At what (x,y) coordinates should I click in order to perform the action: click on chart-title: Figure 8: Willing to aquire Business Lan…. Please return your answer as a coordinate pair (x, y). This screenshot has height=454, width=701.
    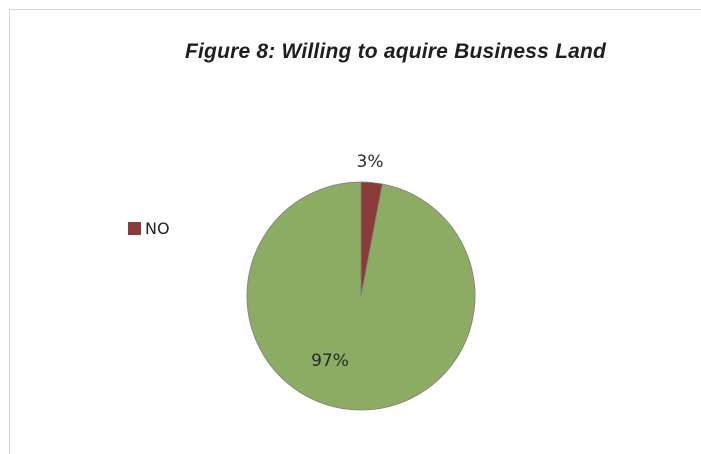
    Looking at the image, I should click on (396, 51).